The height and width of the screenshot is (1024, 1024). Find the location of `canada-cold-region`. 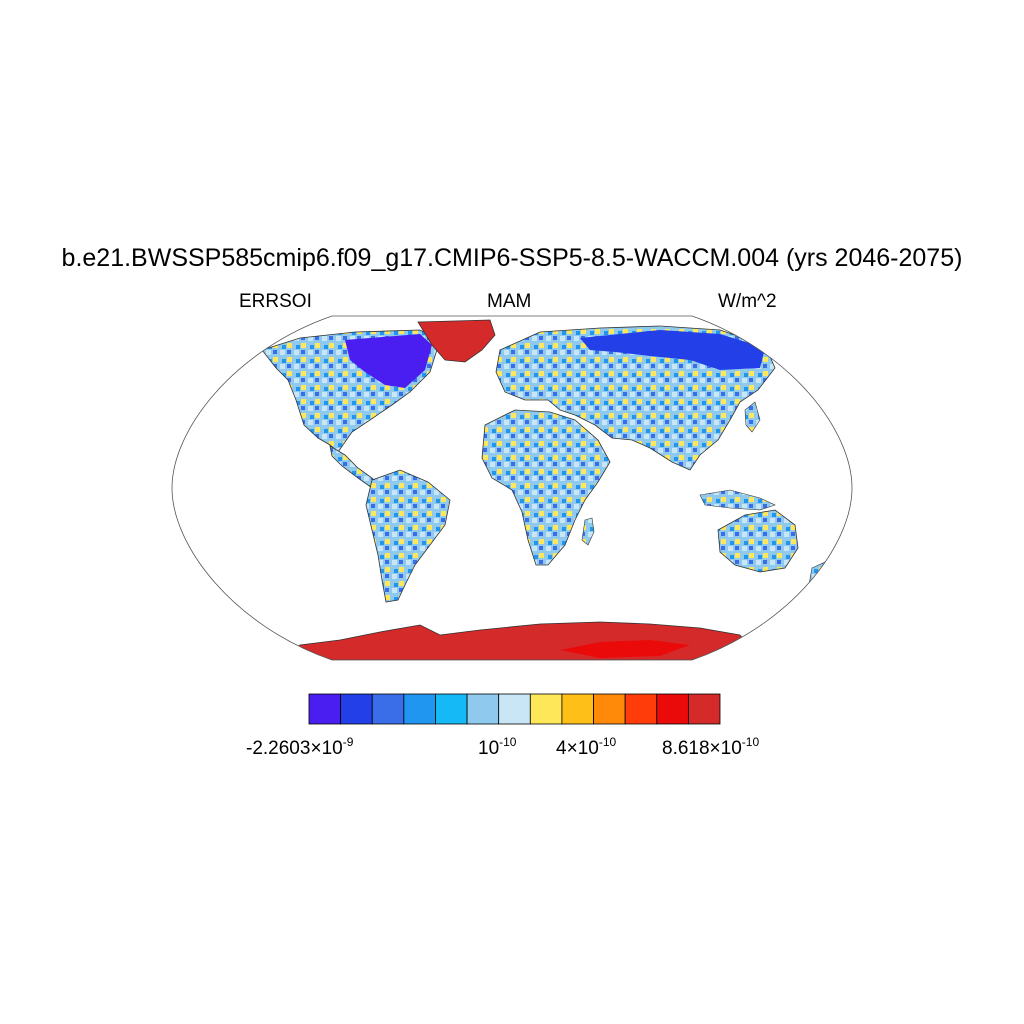

canada-cold-region is located at coordinates (388, 361).